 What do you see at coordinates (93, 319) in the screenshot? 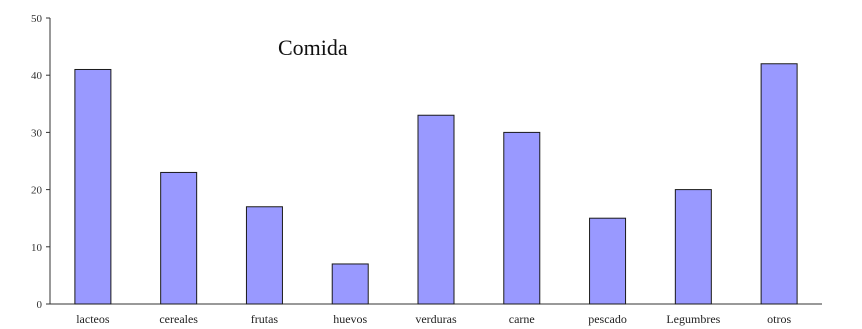
I see `x-tick-label: lacteos` at bounding box center [93, 319].